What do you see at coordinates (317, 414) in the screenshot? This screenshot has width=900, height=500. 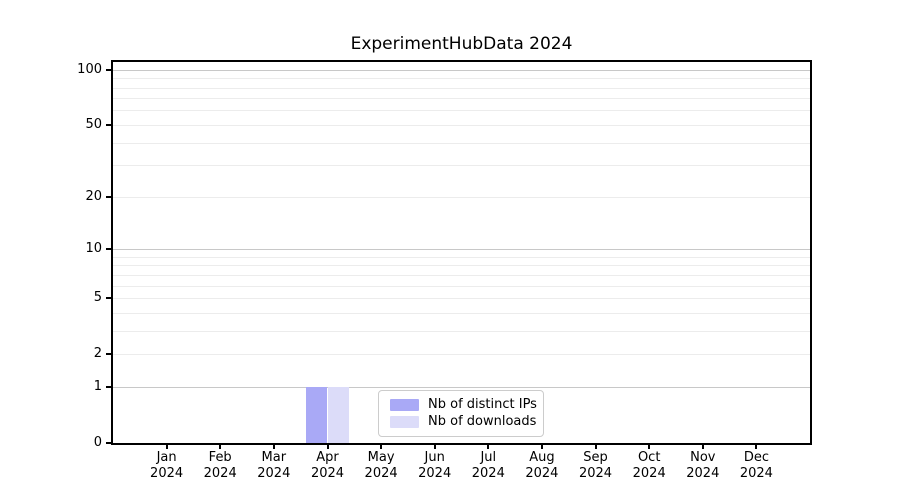 I see `bar-nb-of-distinct-ips-apr` at bounding box center [317, 414].